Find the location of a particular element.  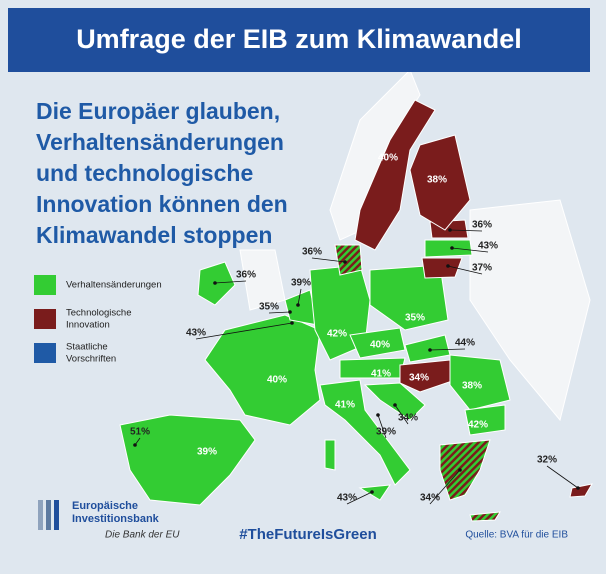

title: Umfrage der EIB zum Klimawandel is located at coordinates (299, 39).